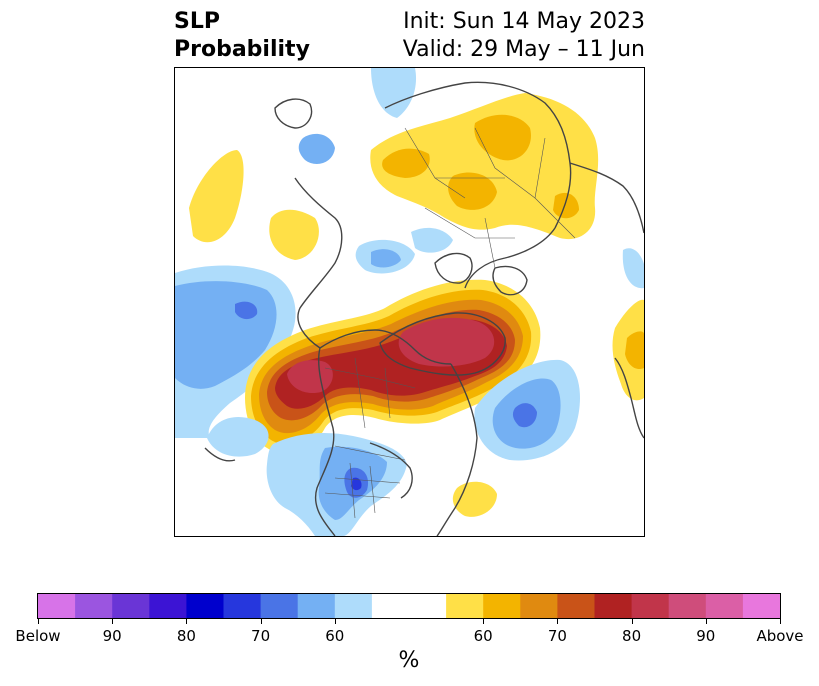 The height and width of the screenshot is (686, 819). What do you see at coordinates (409, 660) in the screenshot?
I see `colorbar-label: %` at bounding box center [409, 660].